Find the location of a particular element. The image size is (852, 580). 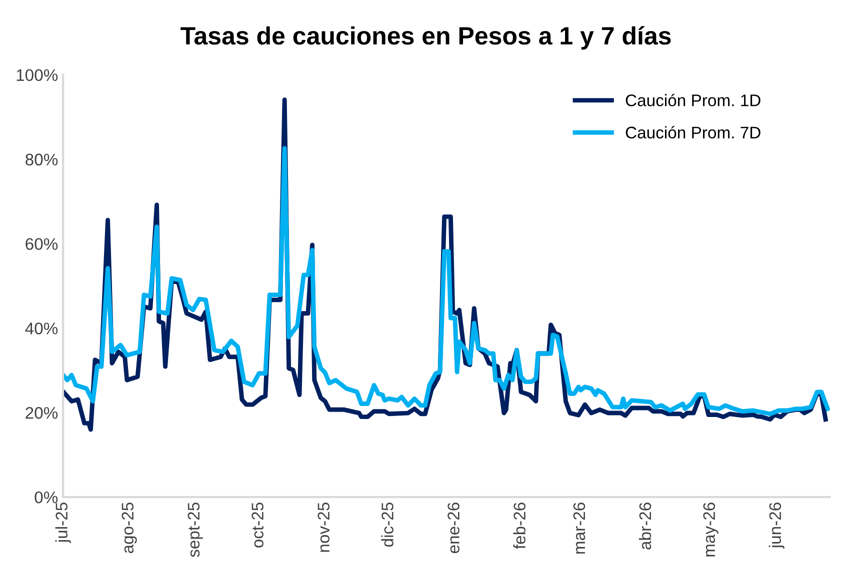

y-tick-label: 60% is located at coordinates (42, 244).